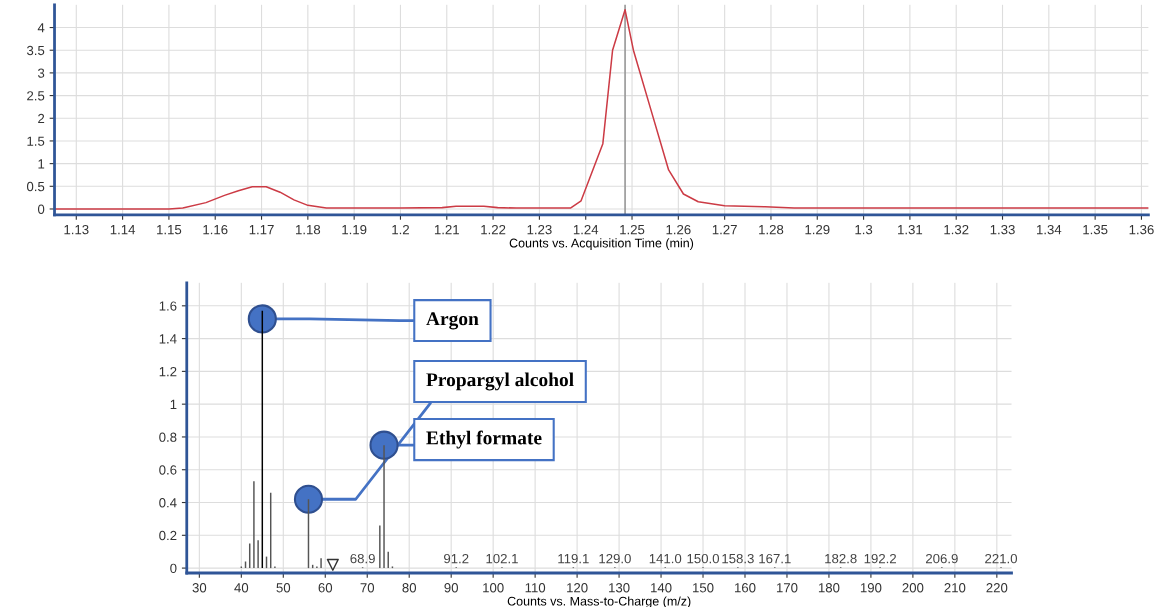  Describe the element at coordinates (942, 558) in the screenshot. I see `annotation: 206.9` at that location.